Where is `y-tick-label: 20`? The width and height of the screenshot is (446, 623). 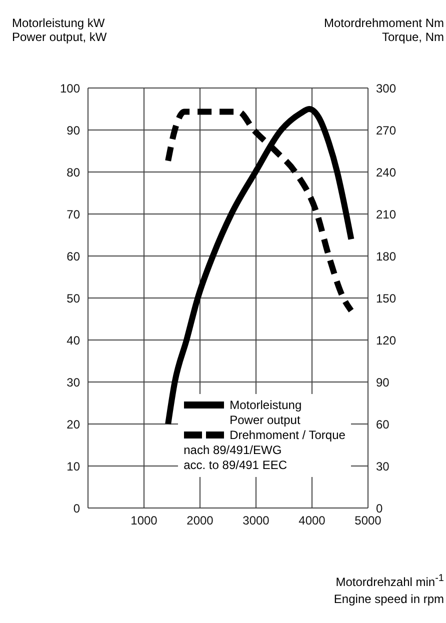
y-tick-label: 20 is located at coordinates (73, 424).